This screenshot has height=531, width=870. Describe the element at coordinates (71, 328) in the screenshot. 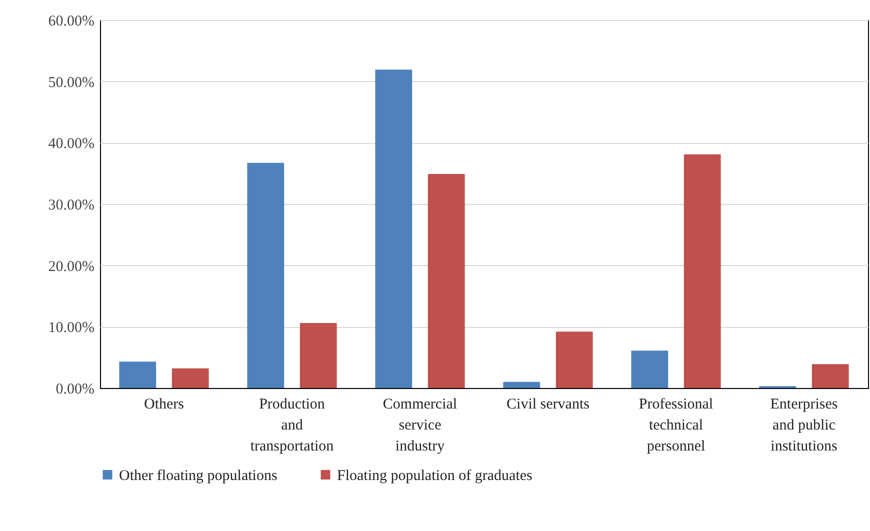

I see `y-tick-label: 10.00%` at that location.